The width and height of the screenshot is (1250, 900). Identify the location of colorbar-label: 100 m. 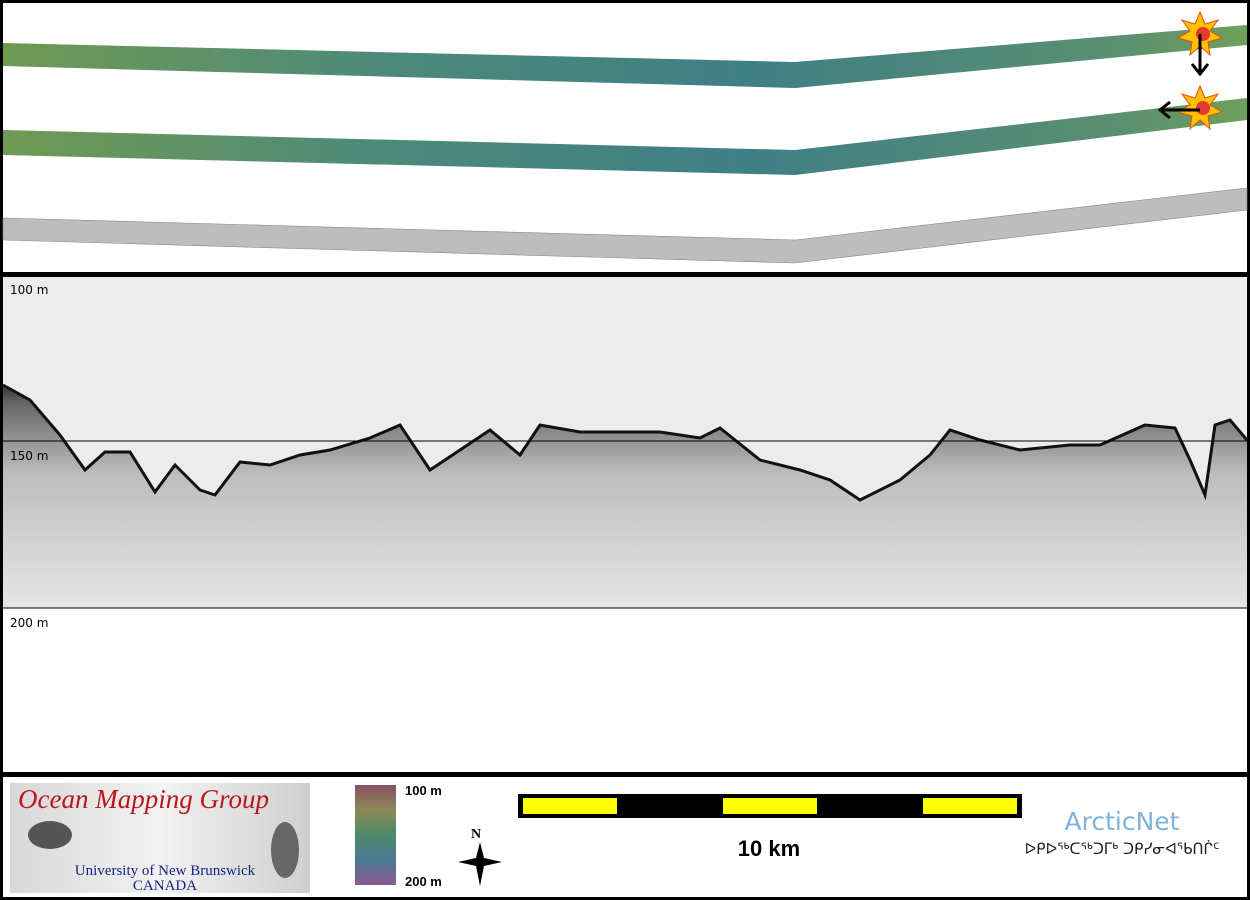
(423, 790).